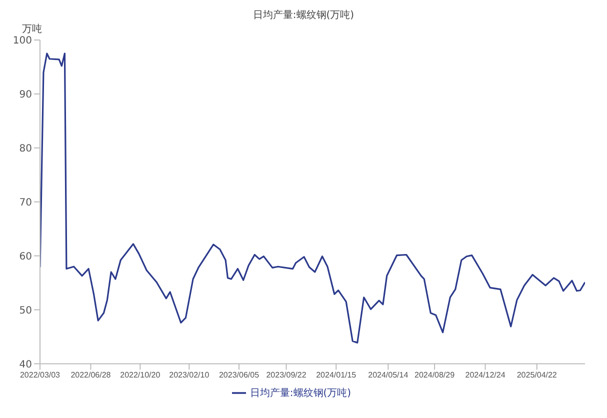 This screenshot has width=607, height=418. What do you see at coordinates (286, 375) in the screenshot?
I see `x-tick-label: 2023/09/22` at bounding box center [286, 375].